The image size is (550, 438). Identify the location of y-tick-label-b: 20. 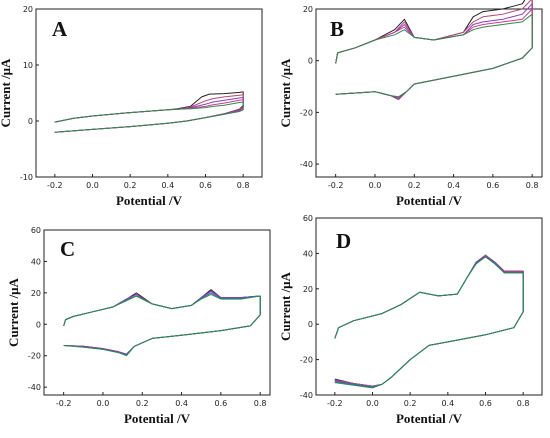
(308, 9).